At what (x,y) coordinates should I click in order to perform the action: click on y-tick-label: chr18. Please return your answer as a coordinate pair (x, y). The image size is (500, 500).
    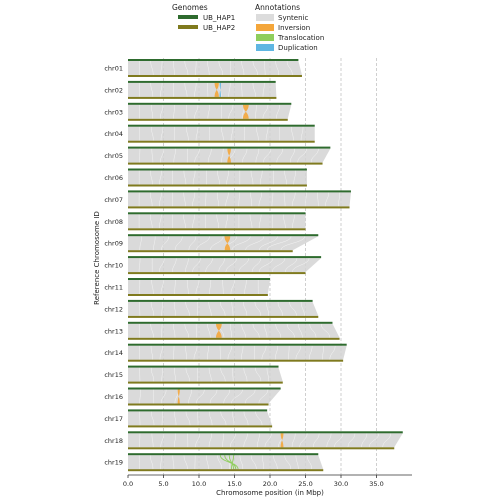
    Looking at the image, I should click on (113, 441).